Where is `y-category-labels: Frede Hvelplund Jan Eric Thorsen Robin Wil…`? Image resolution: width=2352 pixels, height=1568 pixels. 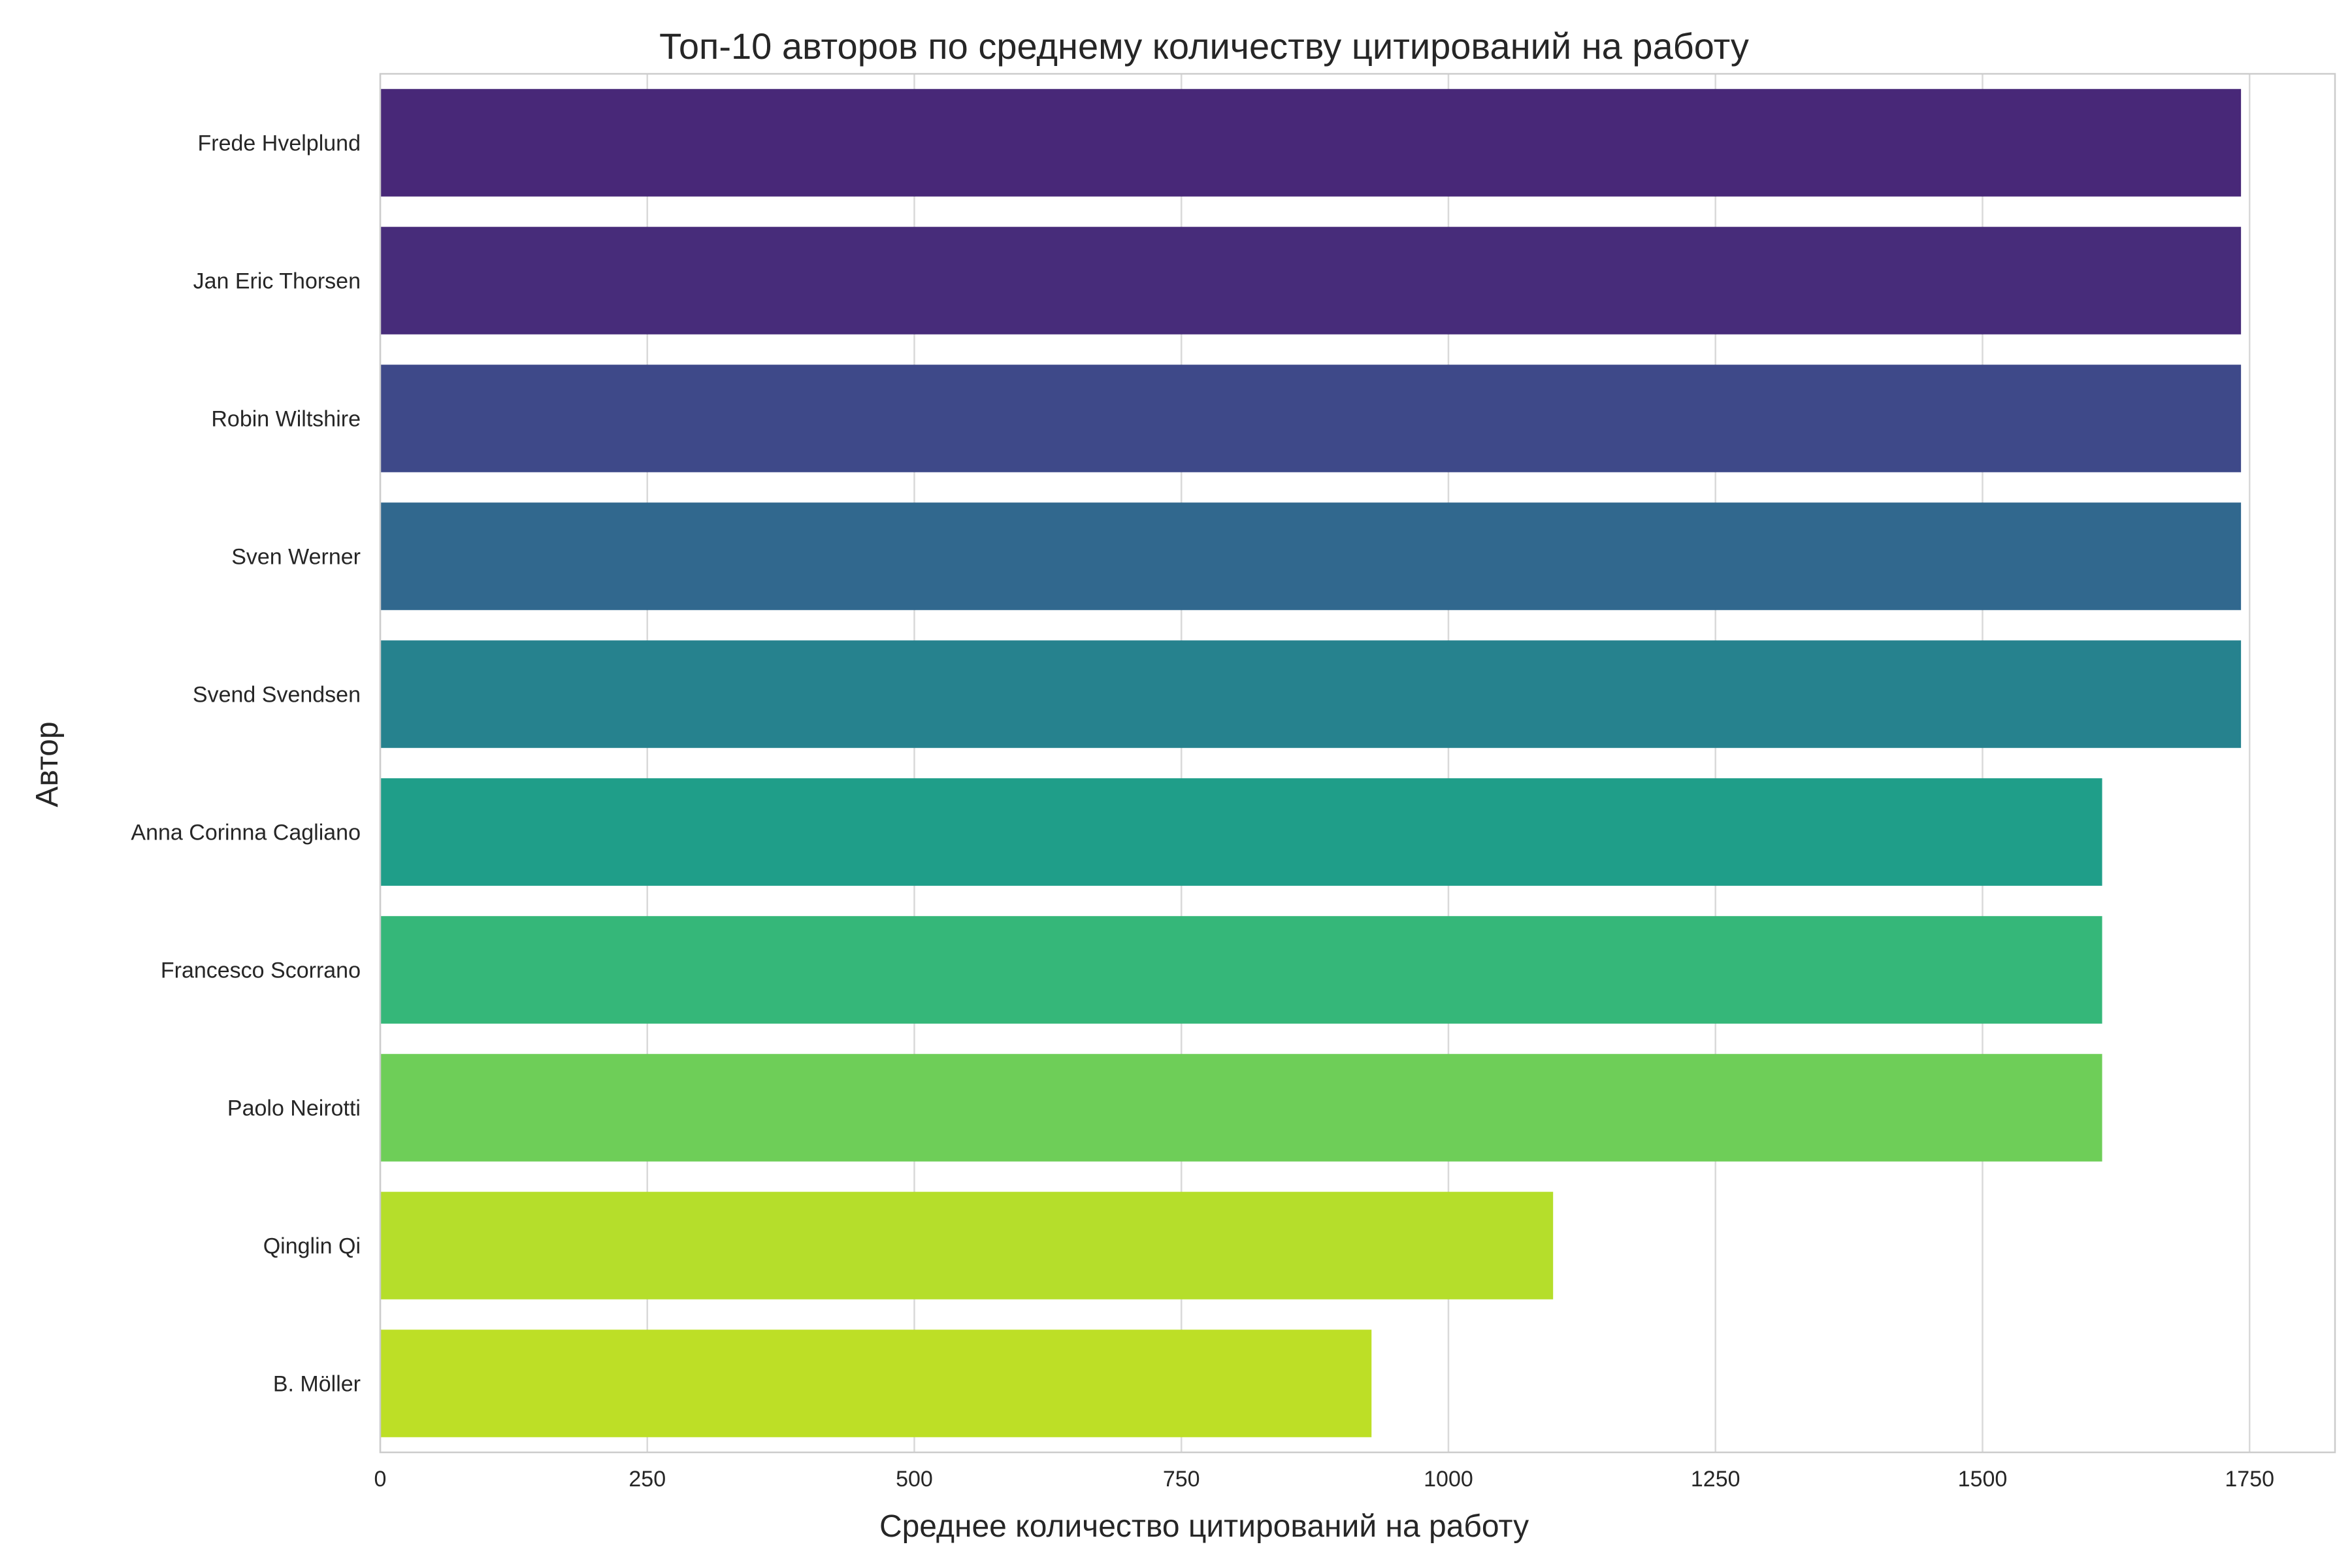 y-category-labels: Frede Hvelplund Jan Eric Thorsen Robin Wil… is located at coordinates (246, 764).